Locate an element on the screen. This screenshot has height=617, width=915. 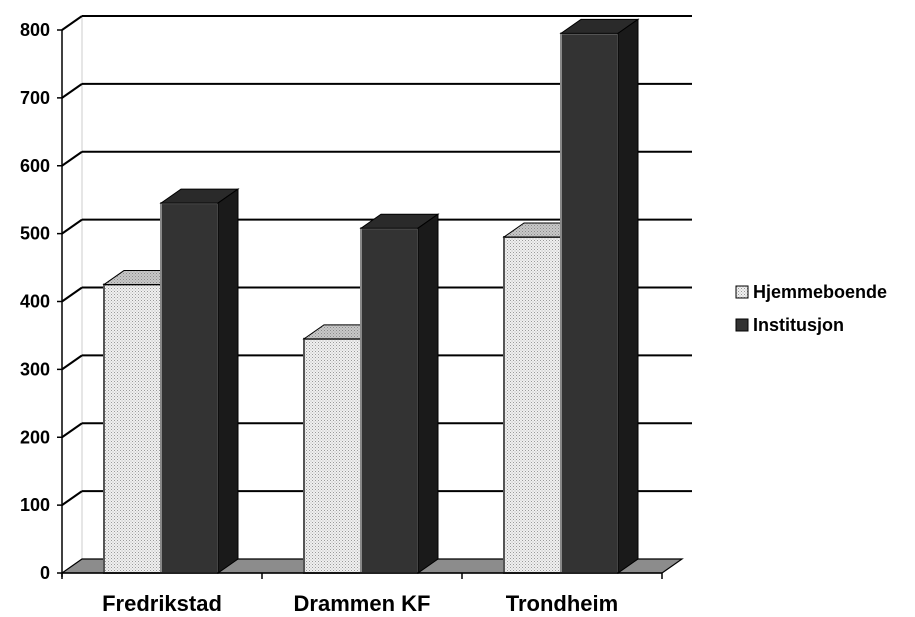
legend: Hjemmeboende Institusjon is located at coordinates (811, 308).